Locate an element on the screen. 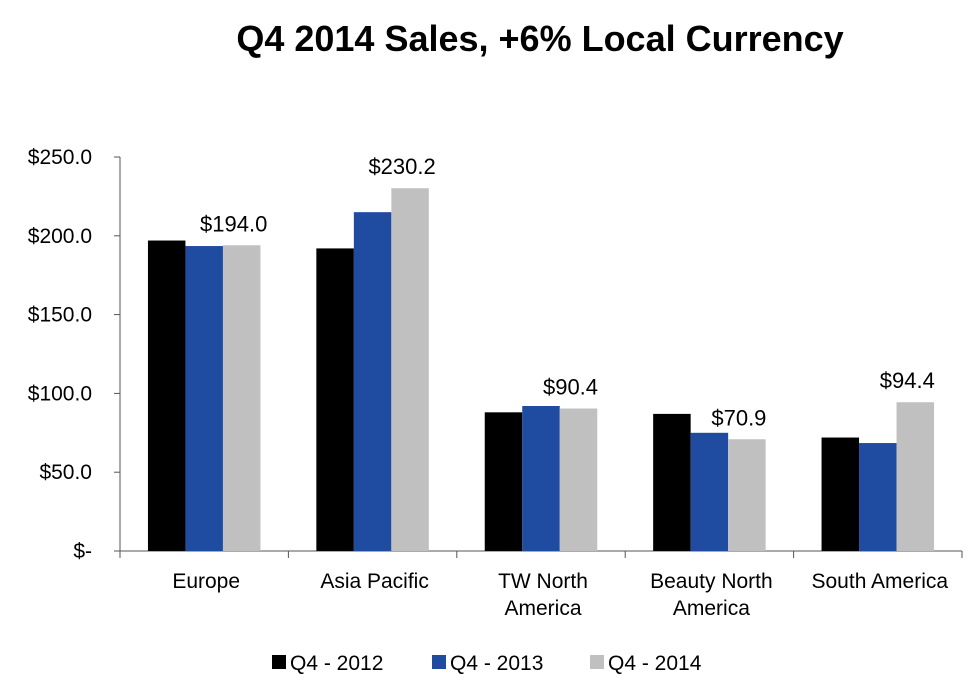 The image size is (975, 681). legend-label: Q4 - 2012 is located at coordinates (336, 663).